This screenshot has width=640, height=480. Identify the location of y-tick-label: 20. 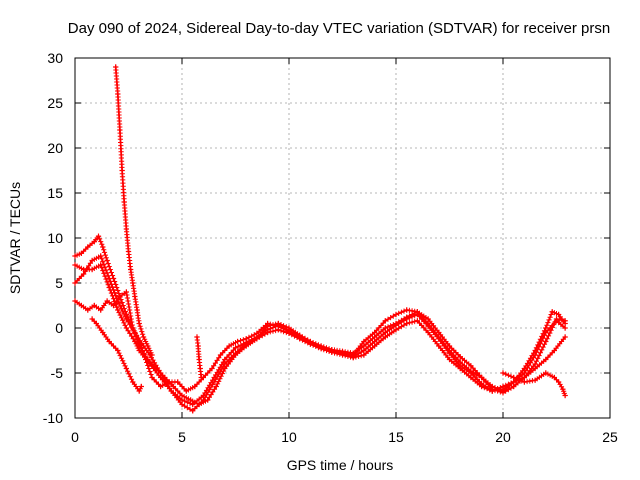
(55, 148).